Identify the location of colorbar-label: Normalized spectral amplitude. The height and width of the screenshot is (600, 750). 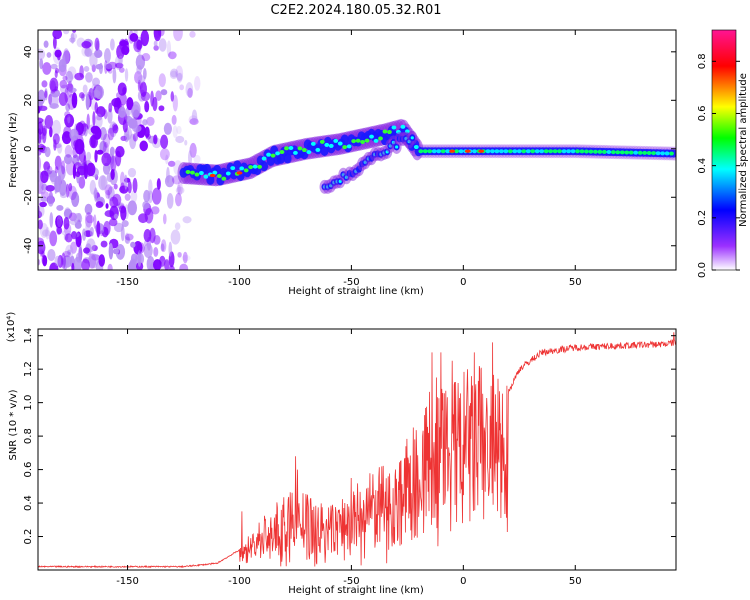
(743, 150).